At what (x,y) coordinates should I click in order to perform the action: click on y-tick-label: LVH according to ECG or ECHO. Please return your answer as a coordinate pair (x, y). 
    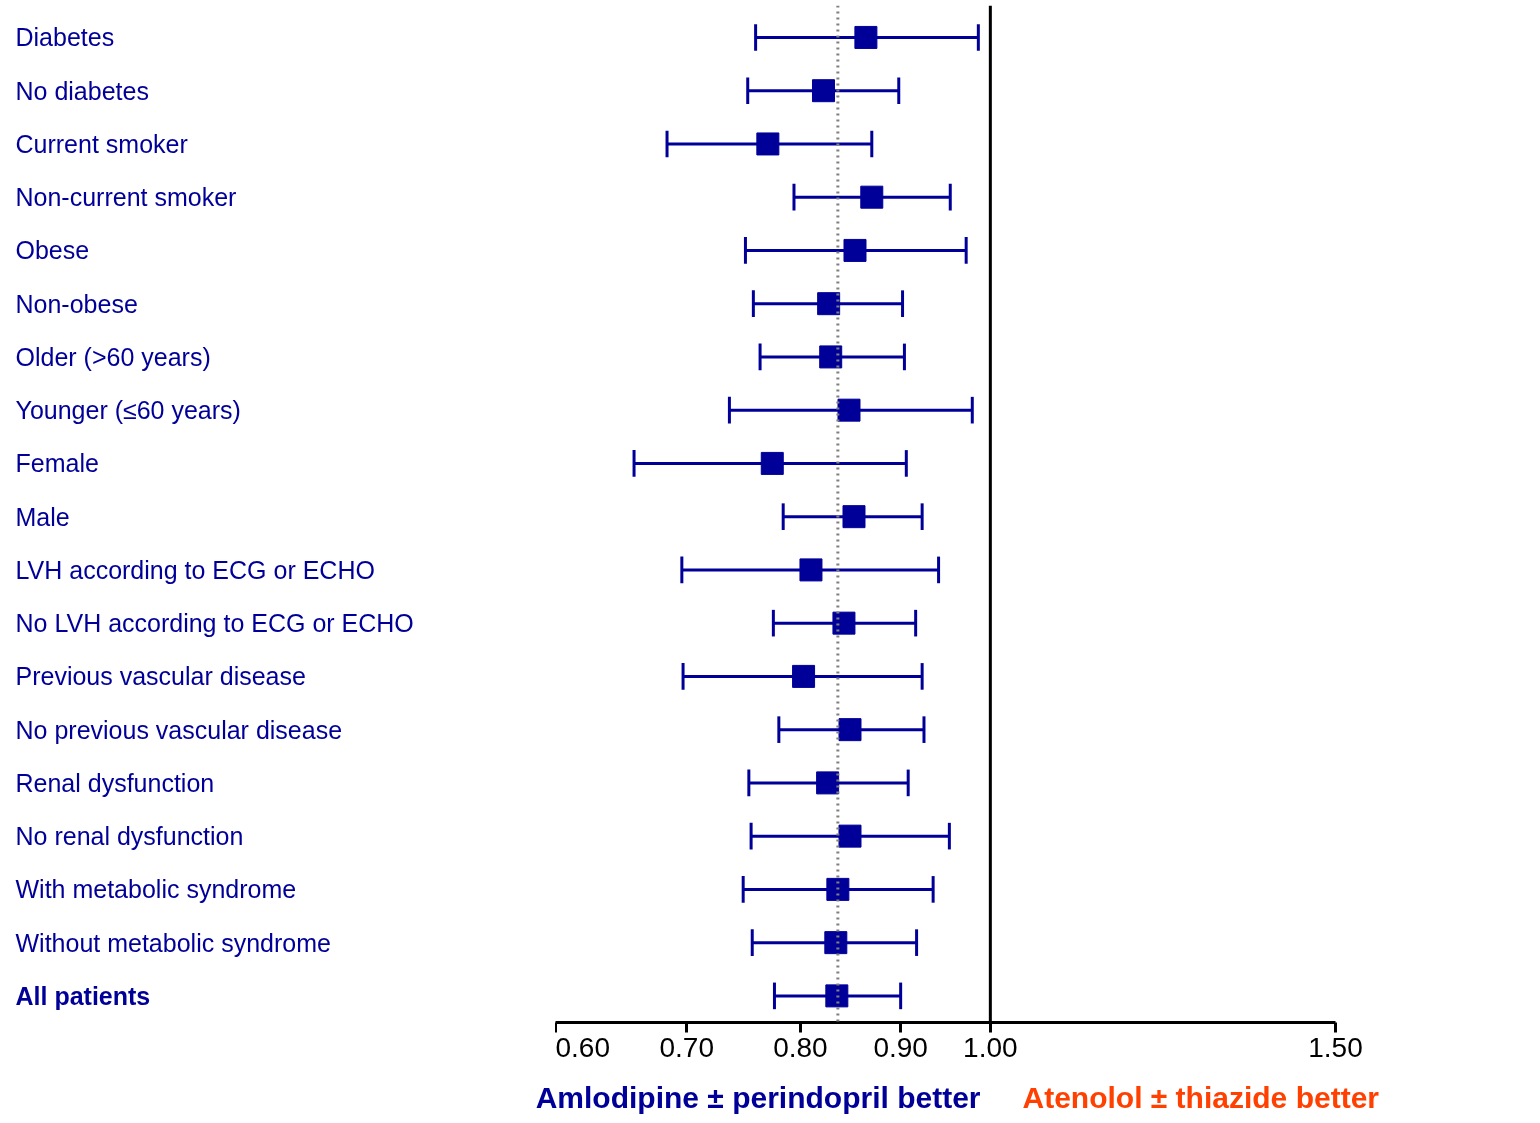
    Looking at the image, I should click on (195, 569).